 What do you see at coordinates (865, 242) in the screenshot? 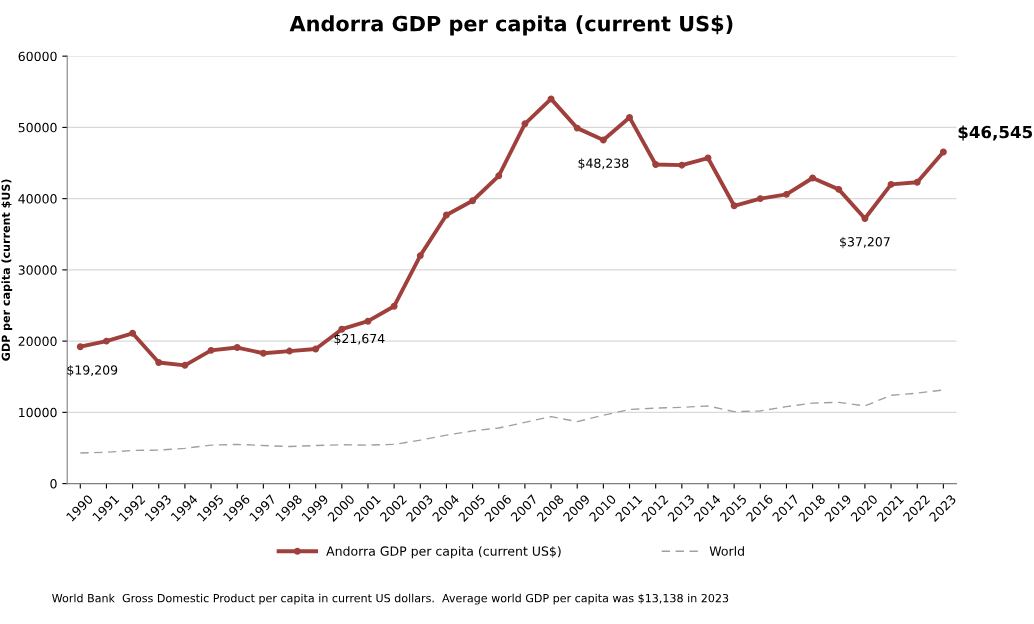
I see `annotation: $37,207` at bounding box center [865, 242].